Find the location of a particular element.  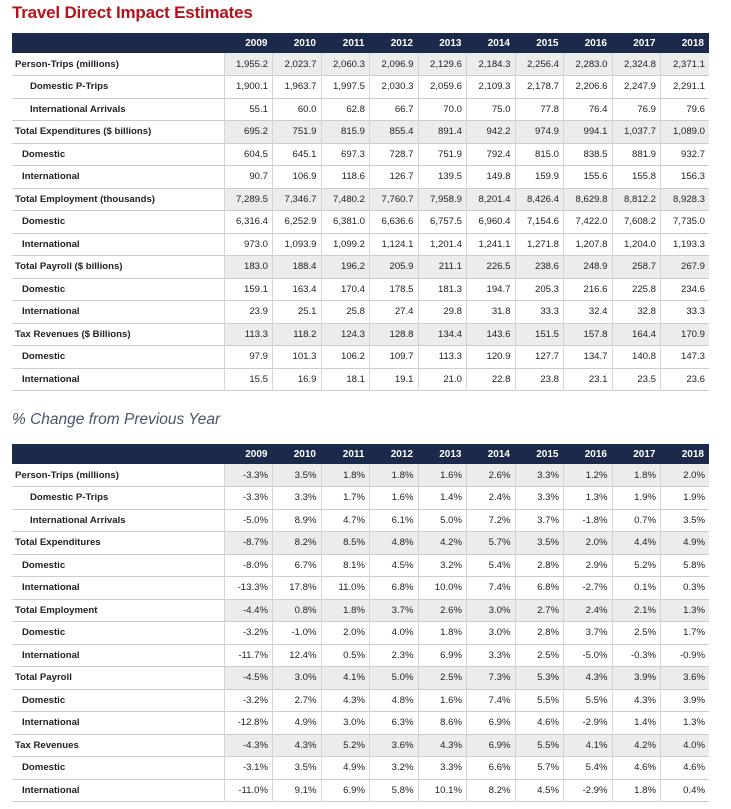

value-cell: 645.1 is located at coordinates (296, 154).